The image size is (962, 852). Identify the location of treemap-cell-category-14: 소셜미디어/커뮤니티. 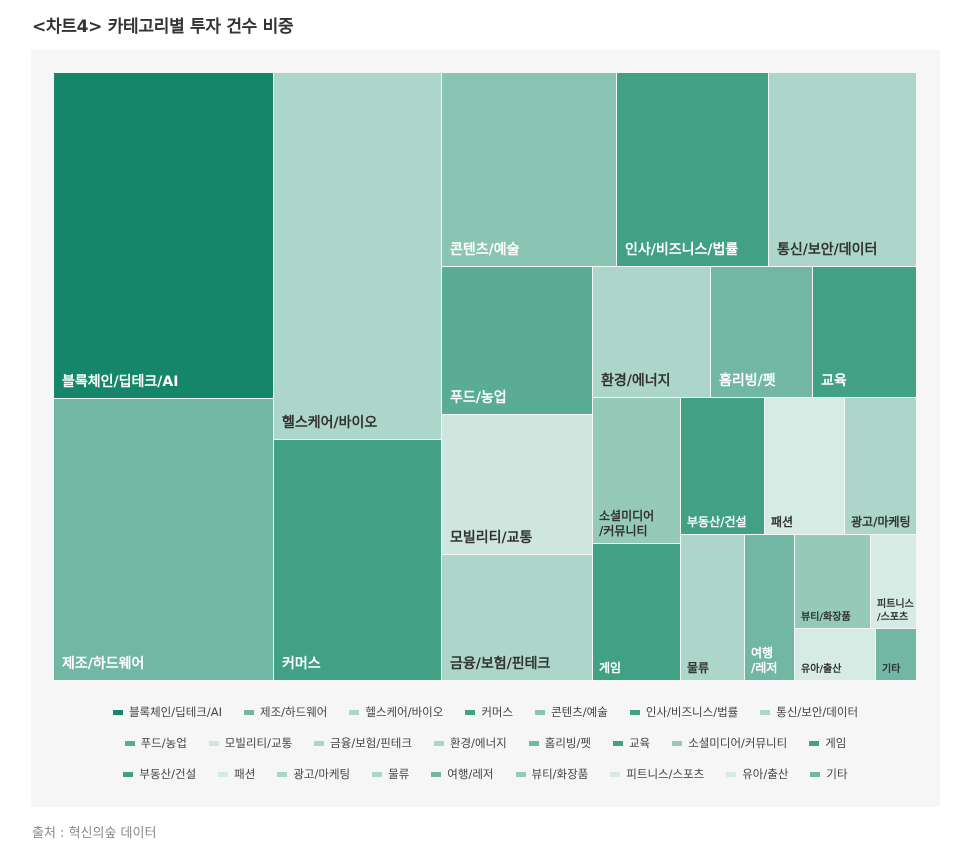
(636, 470).